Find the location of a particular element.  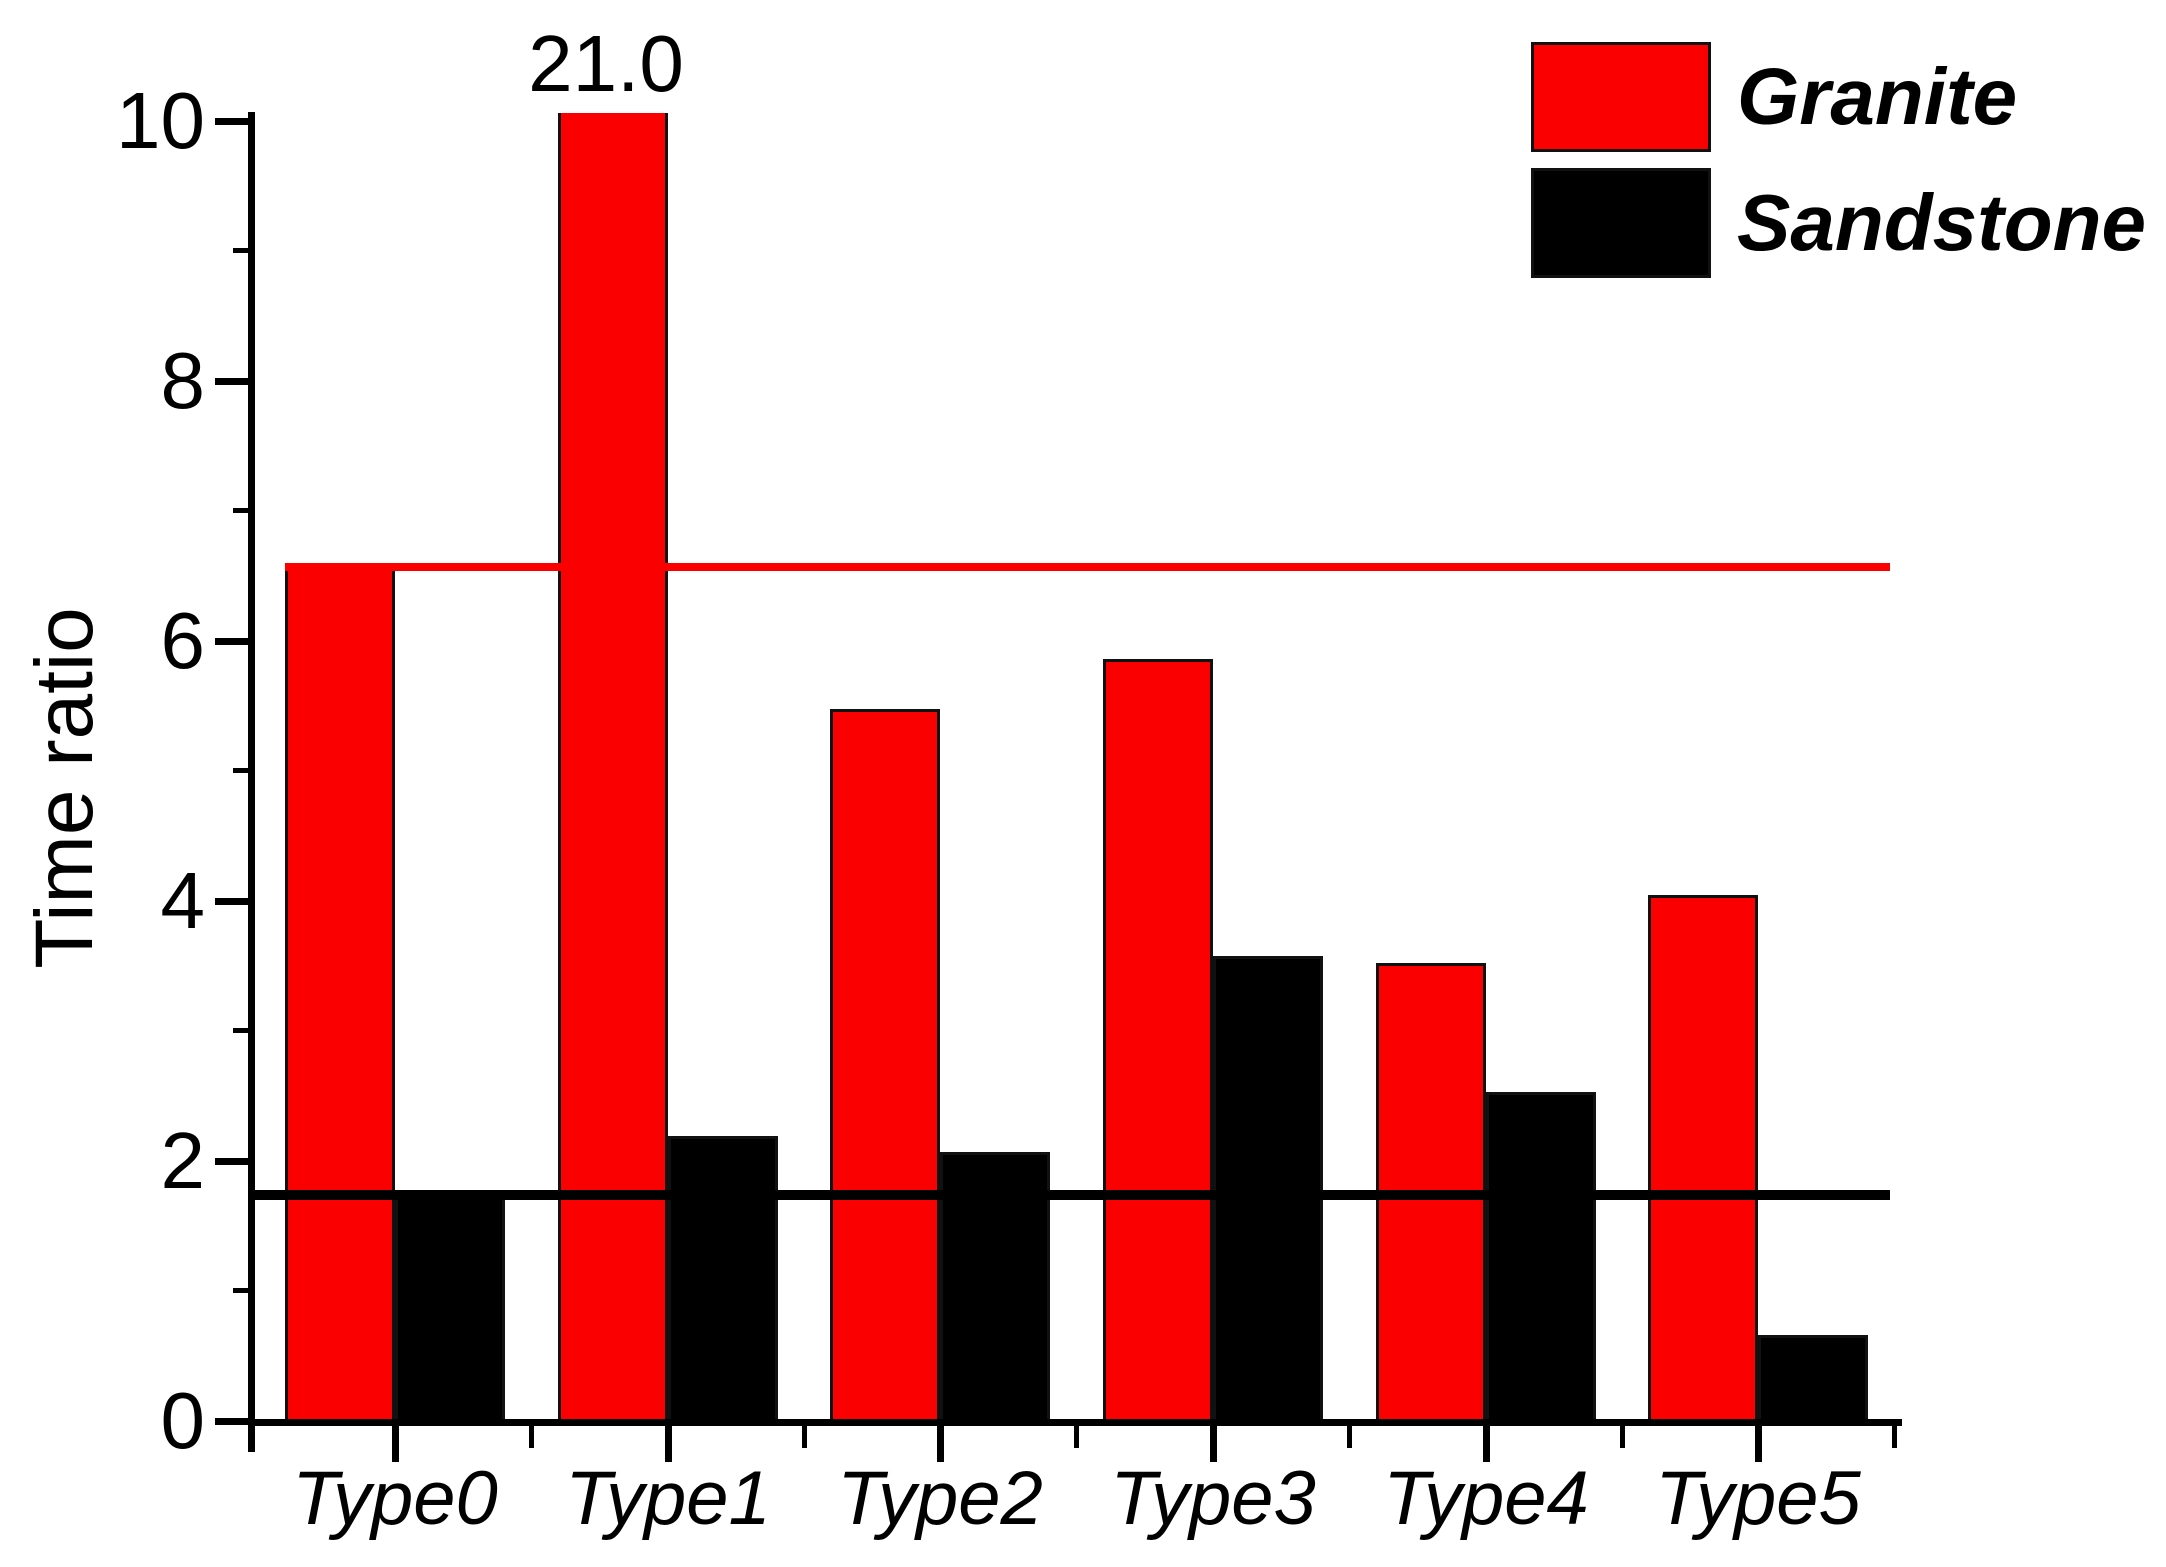

bar-granite-type0 is located at coordinates (340, 994).